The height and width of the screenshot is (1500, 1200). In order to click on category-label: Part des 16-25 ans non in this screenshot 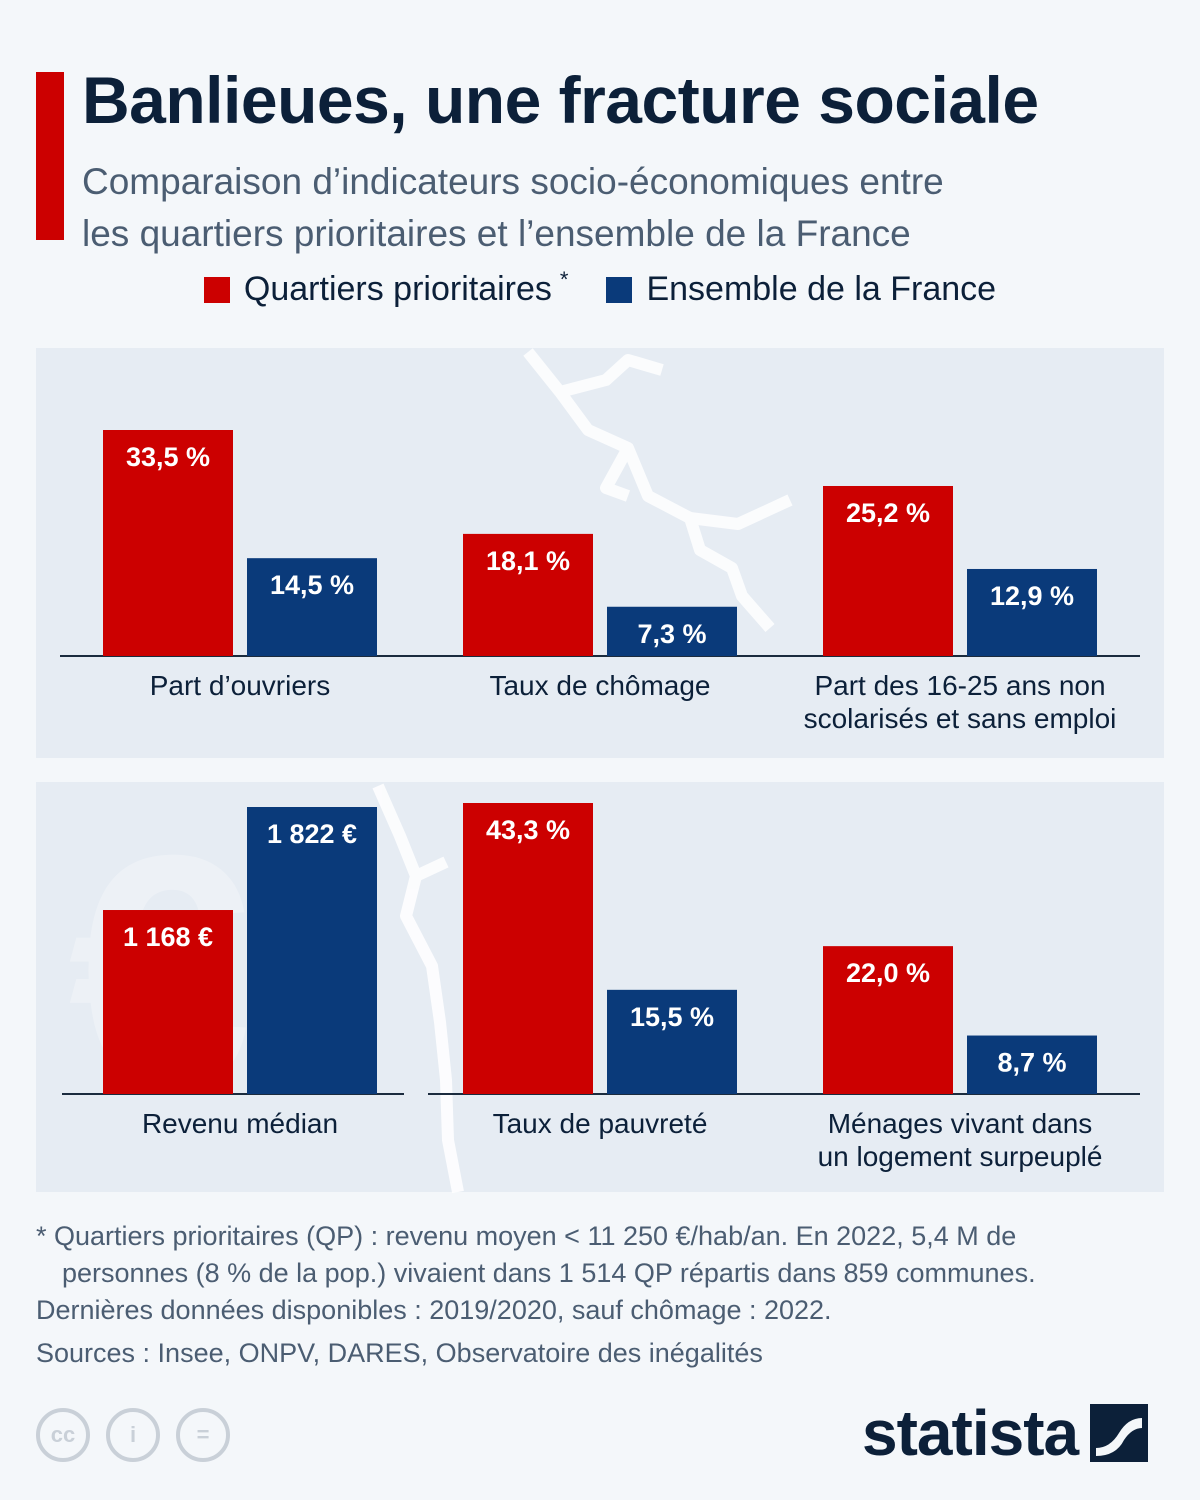, I will do `click(959, 685)`.